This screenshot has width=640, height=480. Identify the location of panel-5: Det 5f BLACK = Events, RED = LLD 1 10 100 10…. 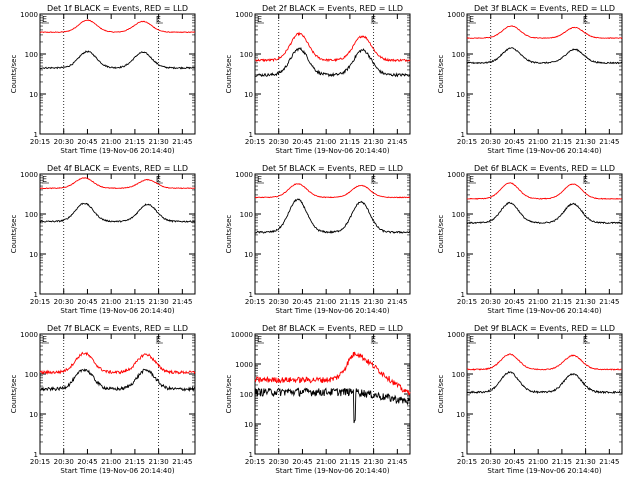
(318, 239).